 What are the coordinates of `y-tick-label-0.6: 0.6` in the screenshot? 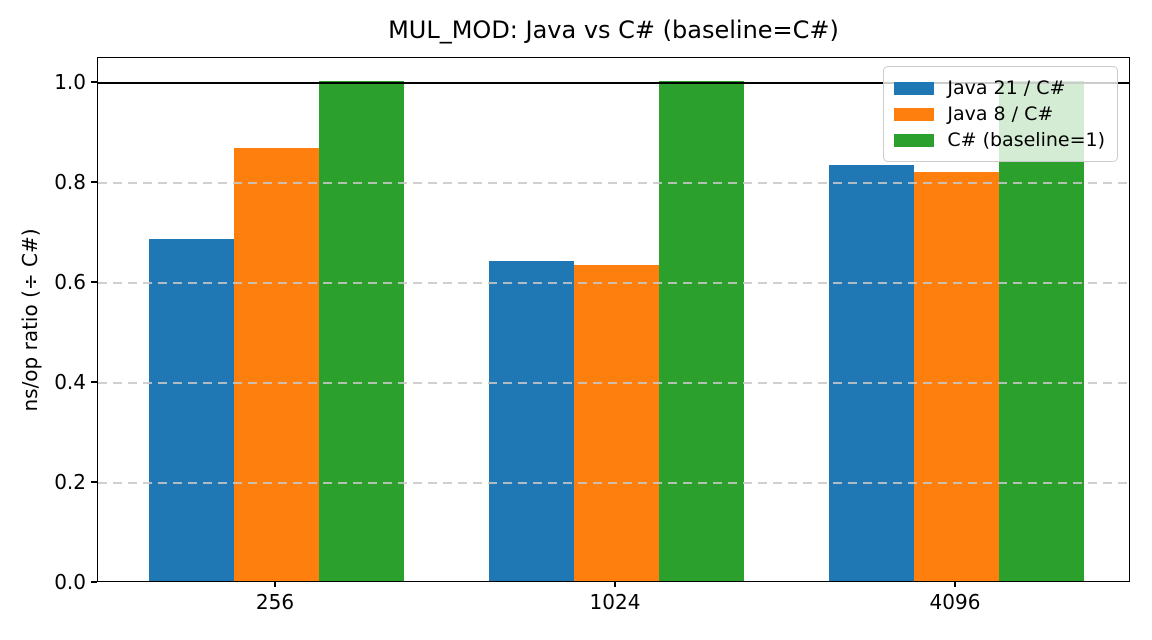 It's located at (70, 282).